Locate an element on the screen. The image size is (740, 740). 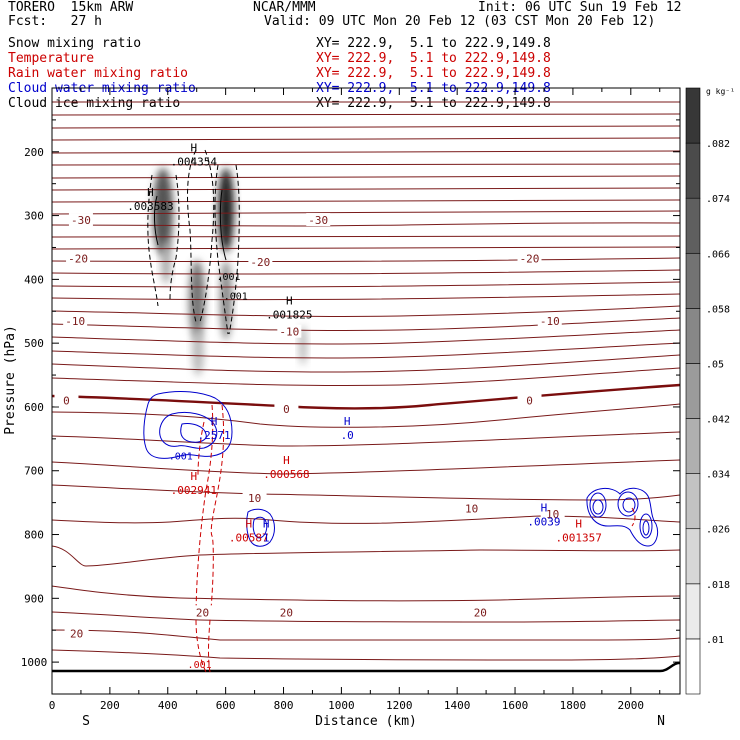
y-tick-label: 500 is located at coordinates (34, 343).